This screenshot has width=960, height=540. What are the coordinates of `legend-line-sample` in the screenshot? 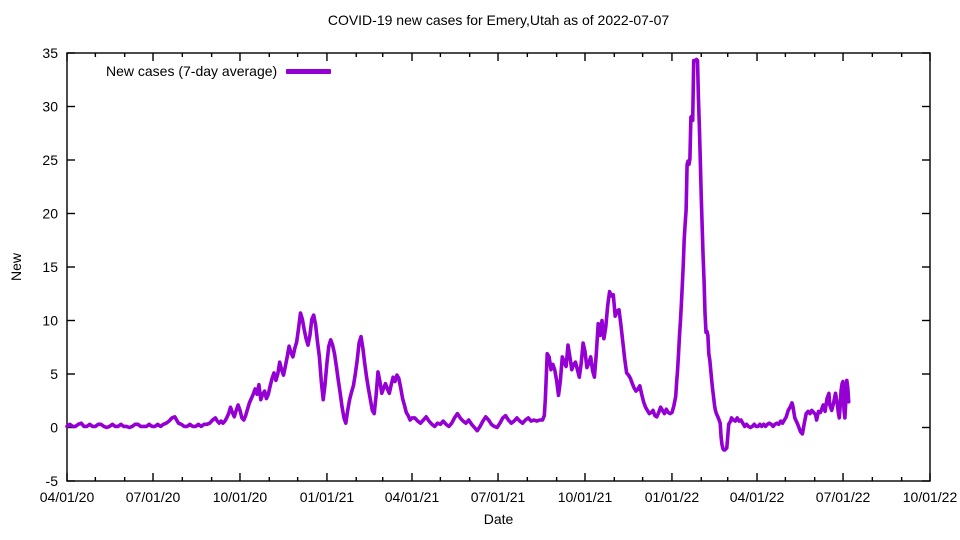 It's located at (309, 71).